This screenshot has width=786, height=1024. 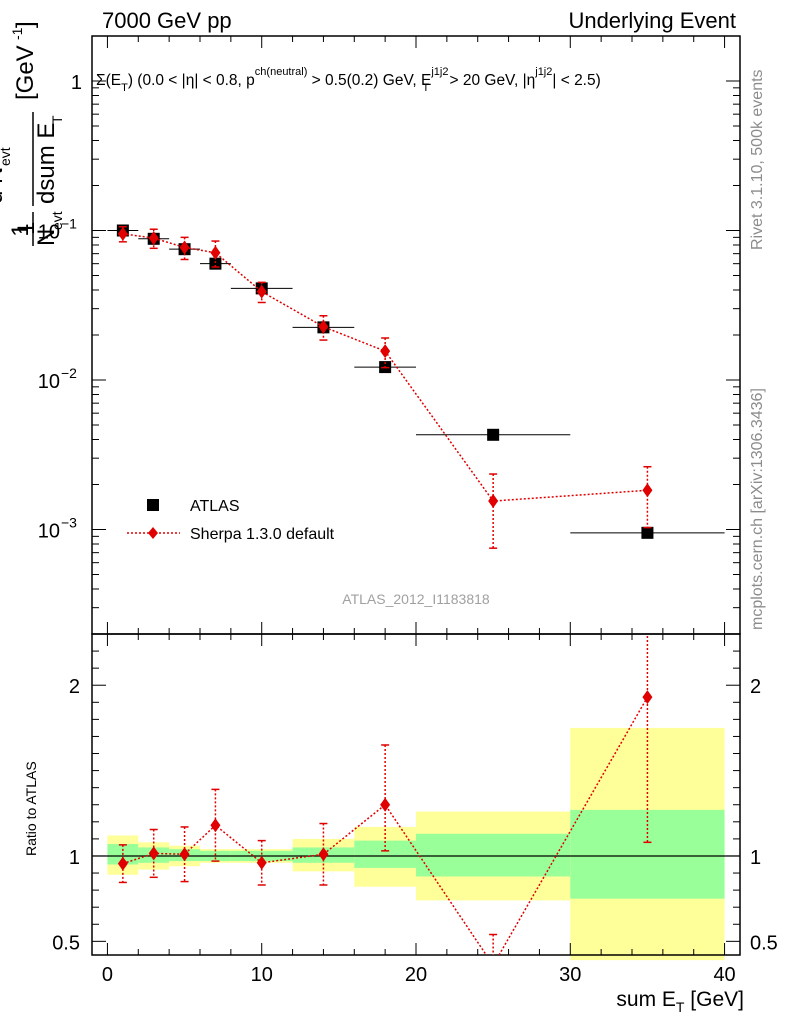 I want to click on y-label-dsum-sub: T, so click(x=57, y=119).